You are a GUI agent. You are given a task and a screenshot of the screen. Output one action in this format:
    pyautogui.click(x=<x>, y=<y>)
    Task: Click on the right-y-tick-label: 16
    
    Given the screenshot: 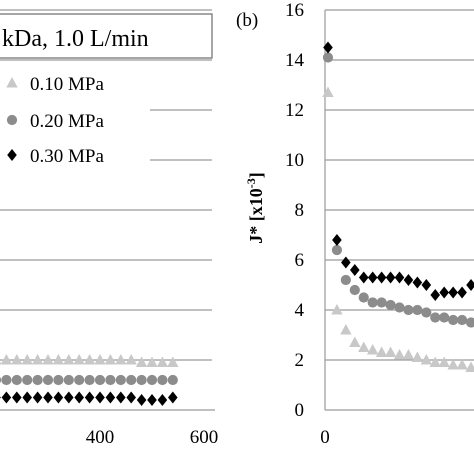 What is the action you would take?
    pyautogui.click(x=294, y=10)
    